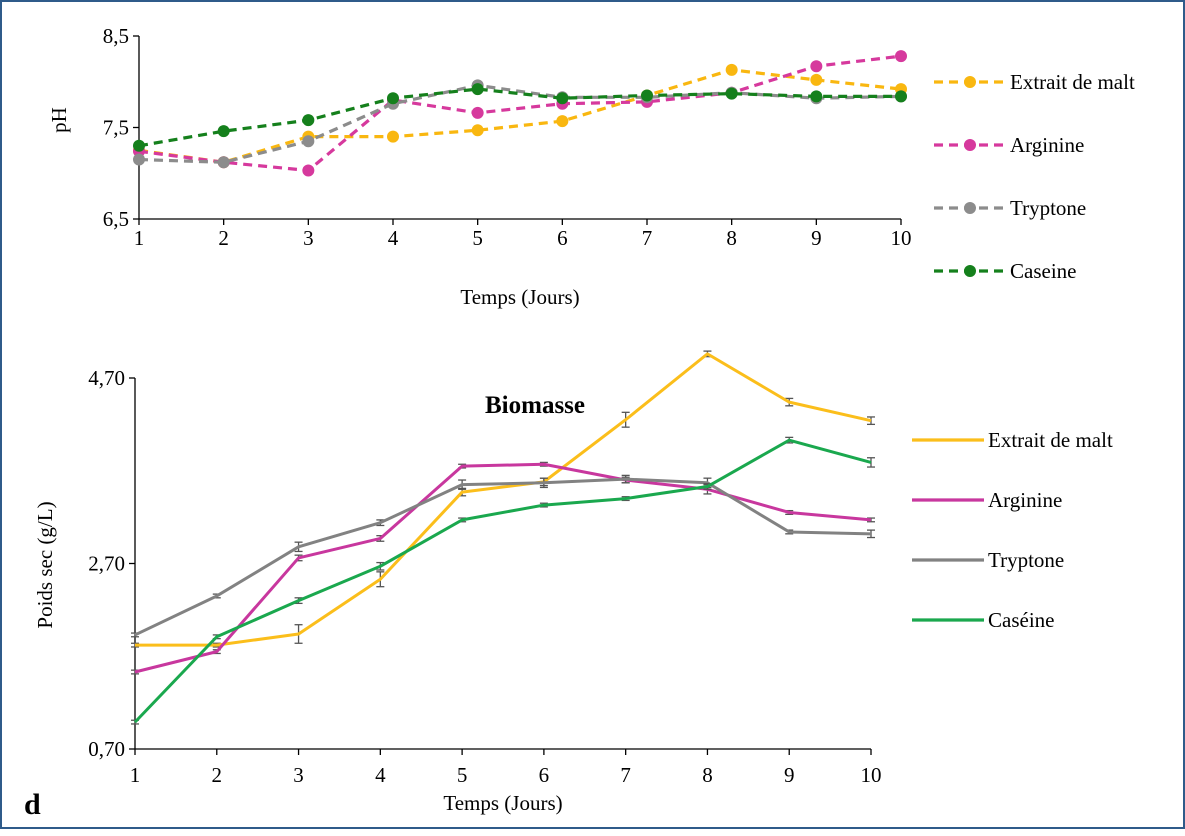 This screenshot has height=836, width=1185. What do you see at coordinates (32, 804) in the screenshot?
I see `panel-label: d` at bounding box center [32, 804].